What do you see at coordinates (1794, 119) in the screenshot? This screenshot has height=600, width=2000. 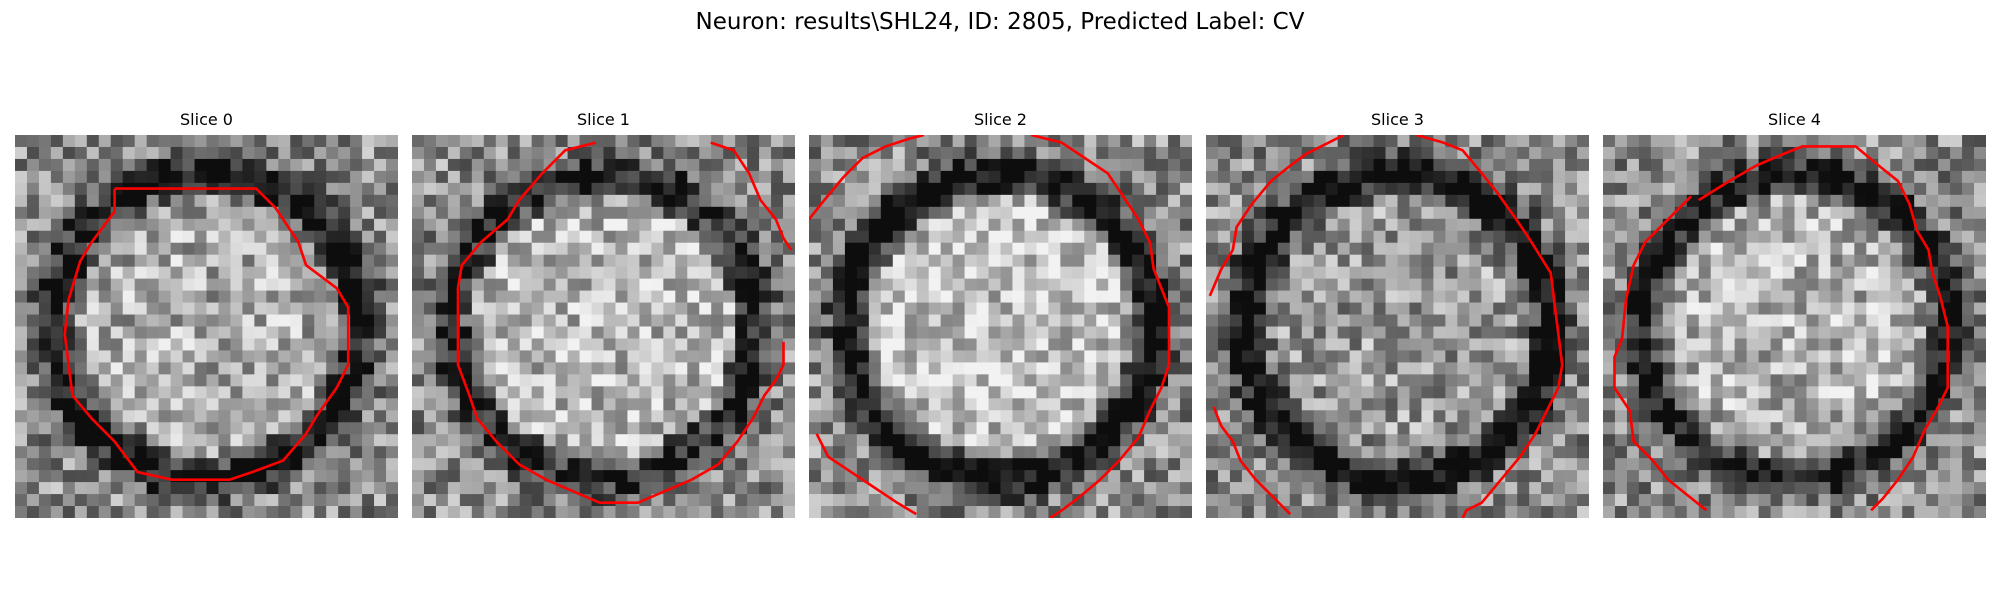 I see `slice-title: Slice 4` at bounding box center [1794, 119].